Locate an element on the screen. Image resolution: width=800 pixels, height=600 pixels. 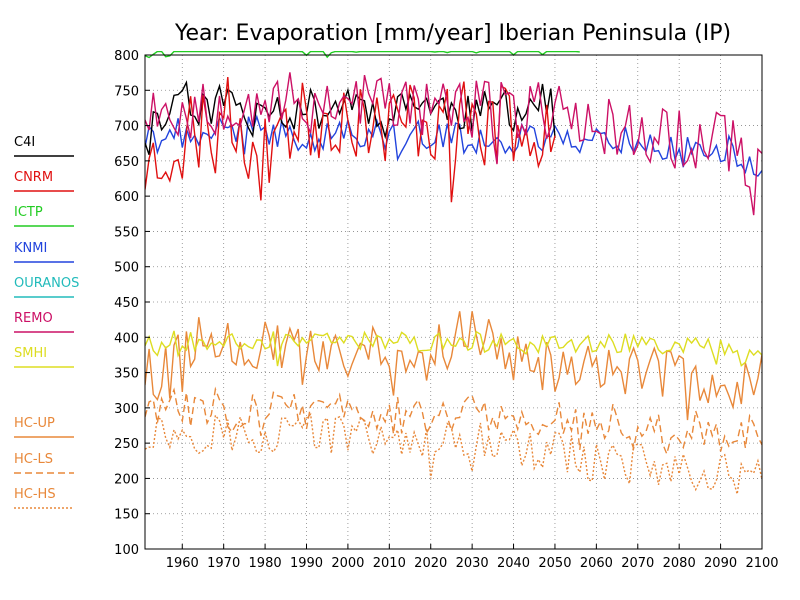
series-line-hc-ls is located at coordinates (453, 421).